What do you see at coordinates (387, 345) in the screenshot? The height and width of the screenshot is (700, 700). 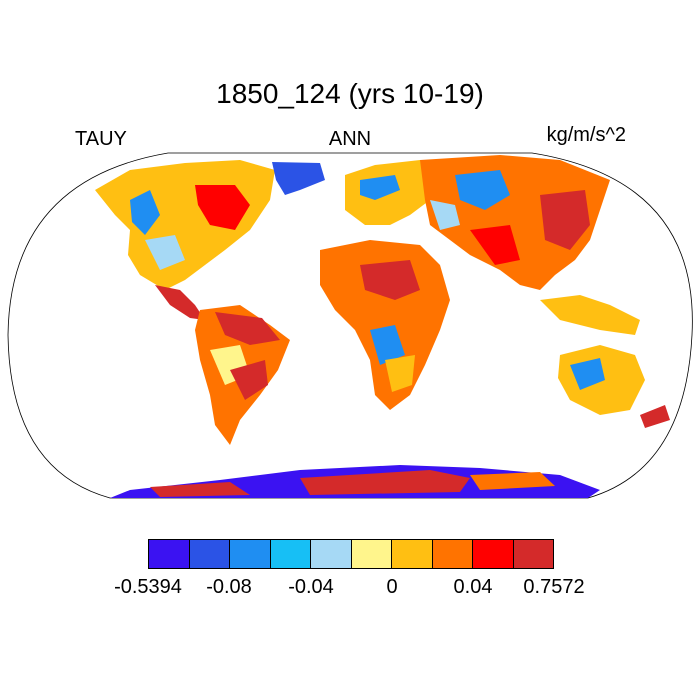 I see `africa-blue` at bounding box center [387, 345].